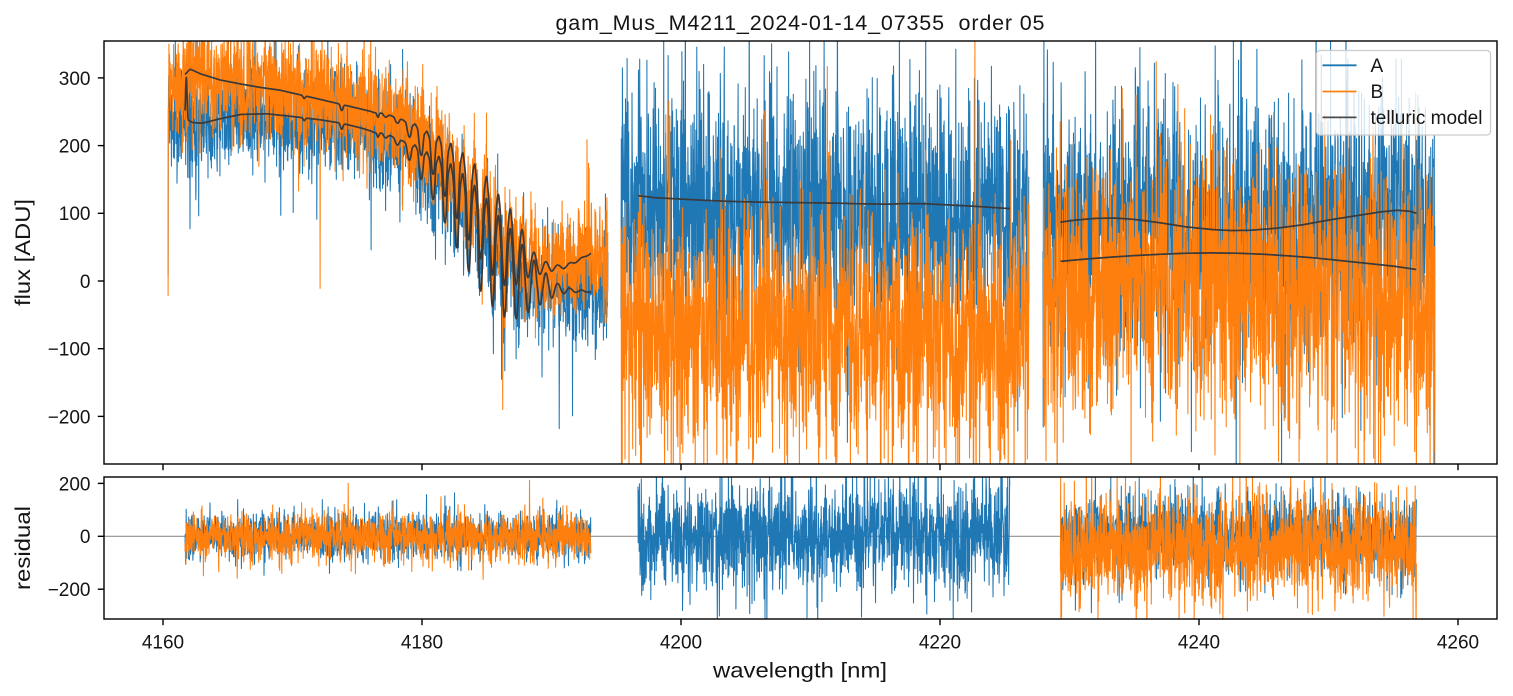 This screenshot has height=696, width=1513. I want to click on svg-text: flux [ADU], so click(23, 252).